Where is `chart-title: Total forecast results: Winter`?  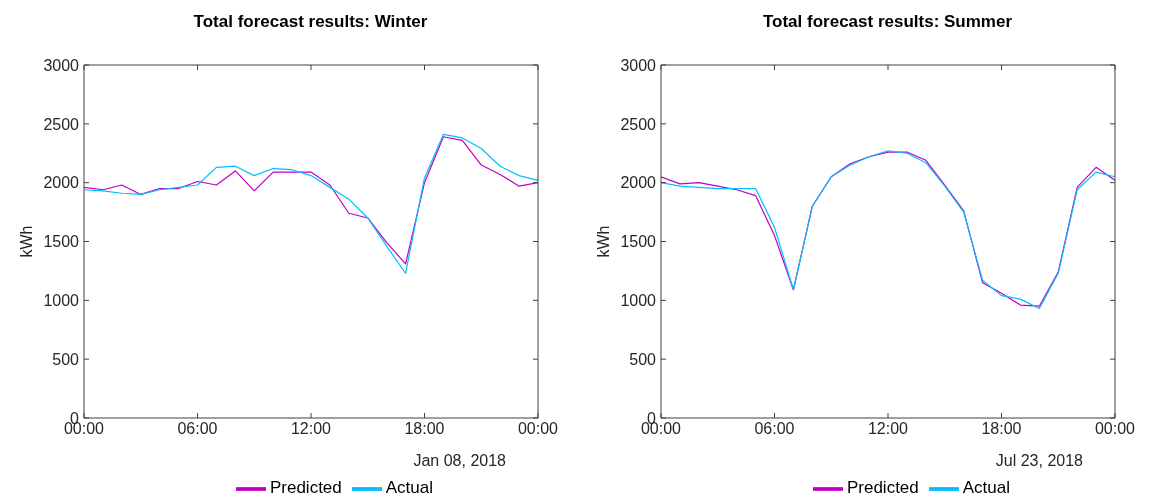
chart-title: Total forecast results: Winter is located at coordinates (310, 22).